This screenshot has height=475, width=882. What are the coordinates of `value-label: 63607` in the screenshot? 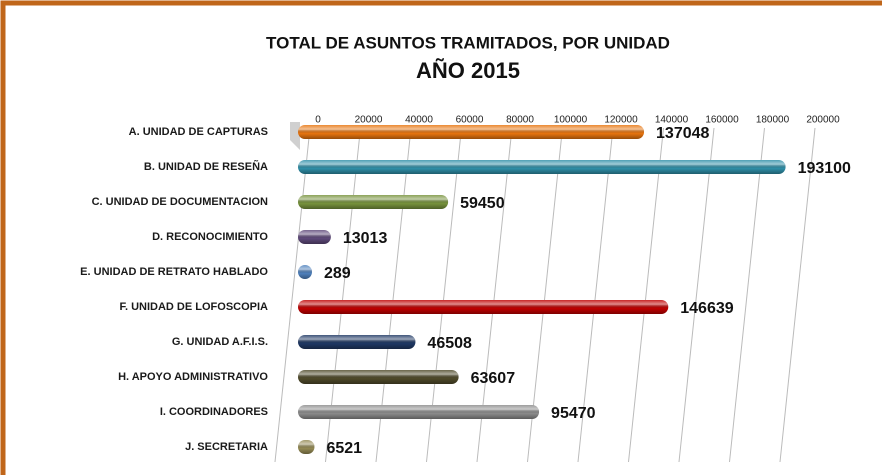 It's located at (493, 378).